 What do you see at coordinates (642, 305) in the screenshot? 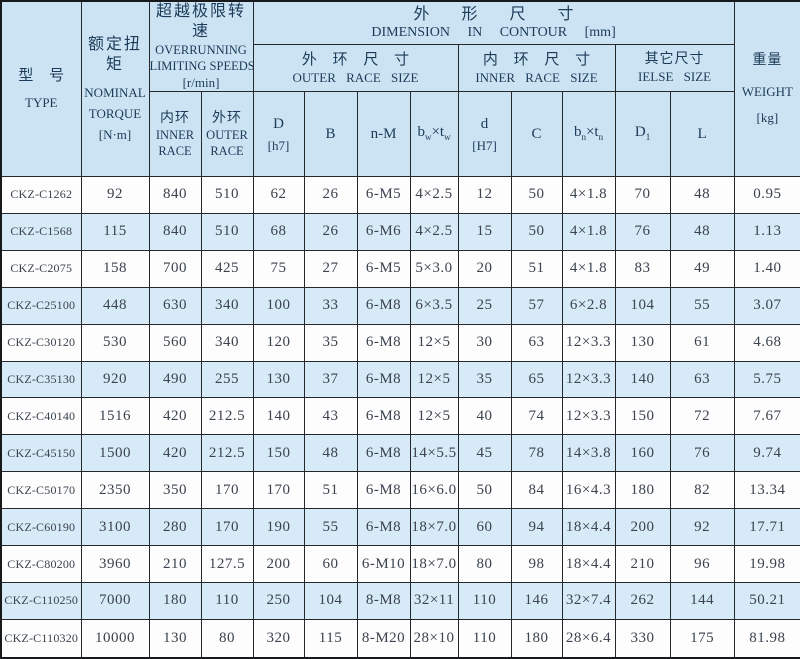
I see `cell-D1: 104` at bounding box center [642, 305].